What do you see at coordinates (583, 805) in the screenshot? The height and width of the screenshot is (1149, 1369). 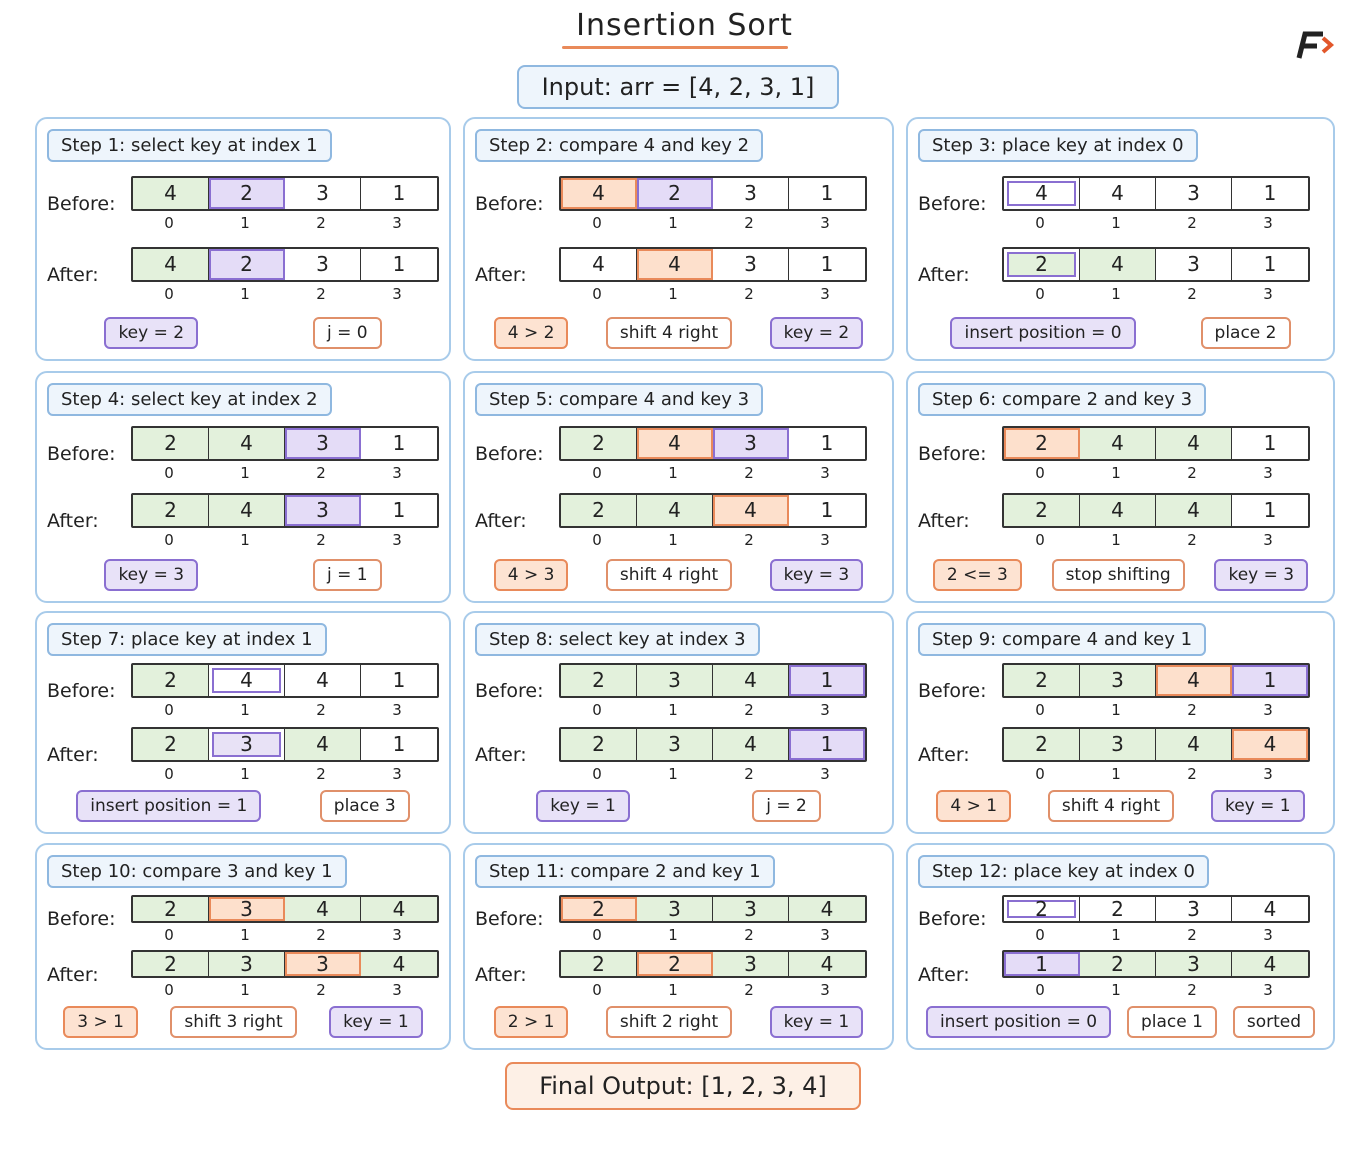 I see `tag: key = 1` at bounding box center [583, 805].